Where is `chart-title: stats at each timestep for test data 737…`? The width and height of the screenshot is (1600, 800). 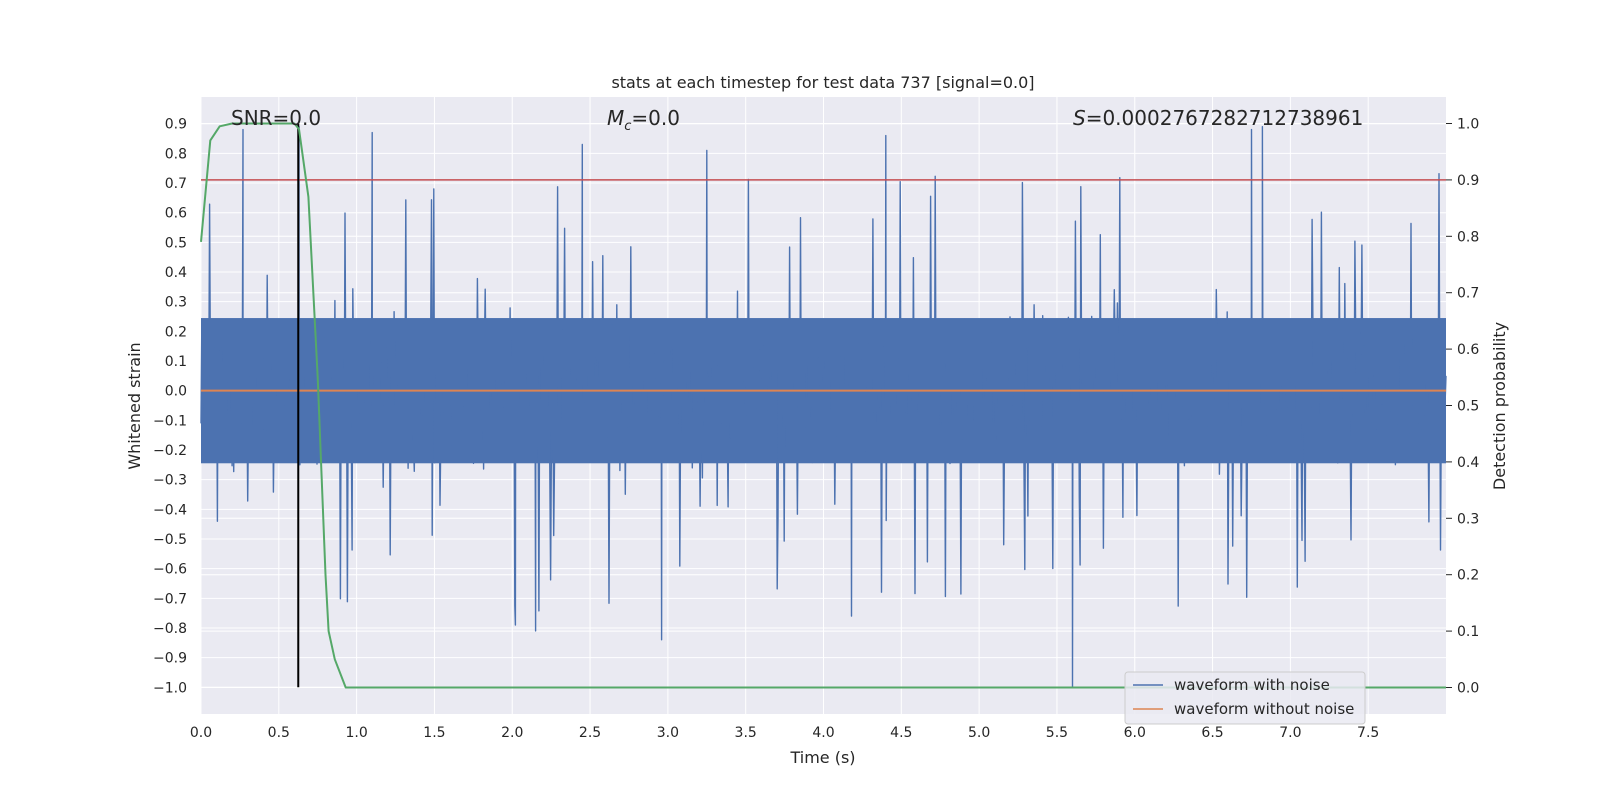
chart-title: stats at each timestep for test data 737… is located at coordinates (822, 82).